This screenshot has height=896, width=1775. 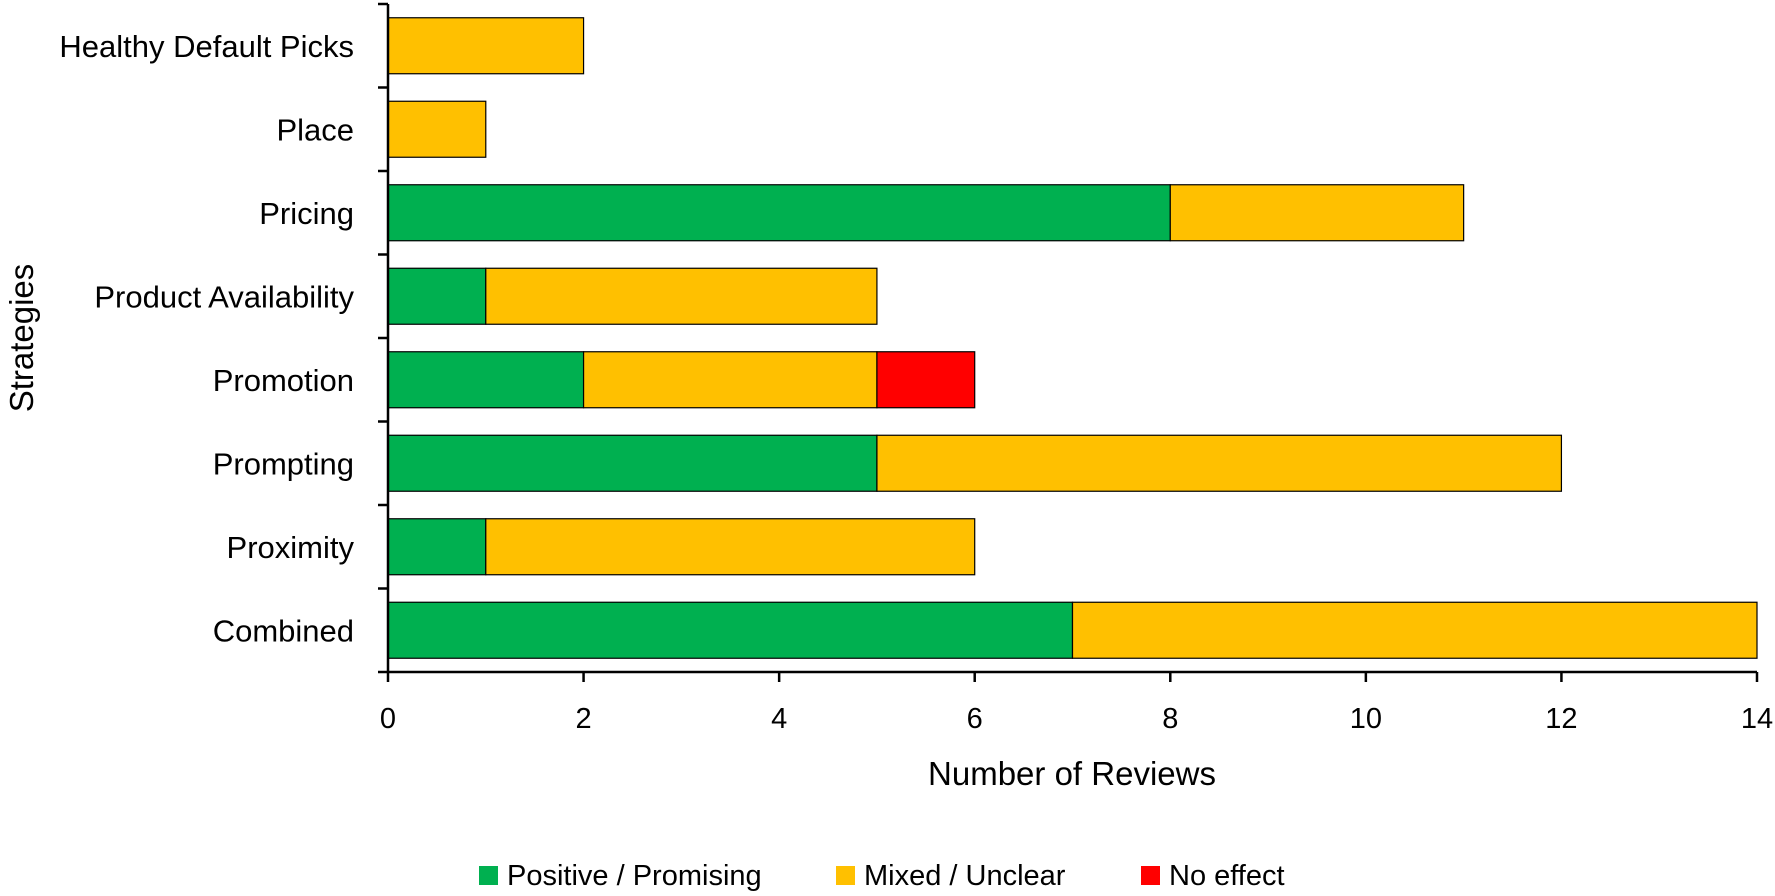 What do you see at coordinates (584, 719) in the screenshot?
I see `x-tick-label: 2` at bounding box center [584, 719].